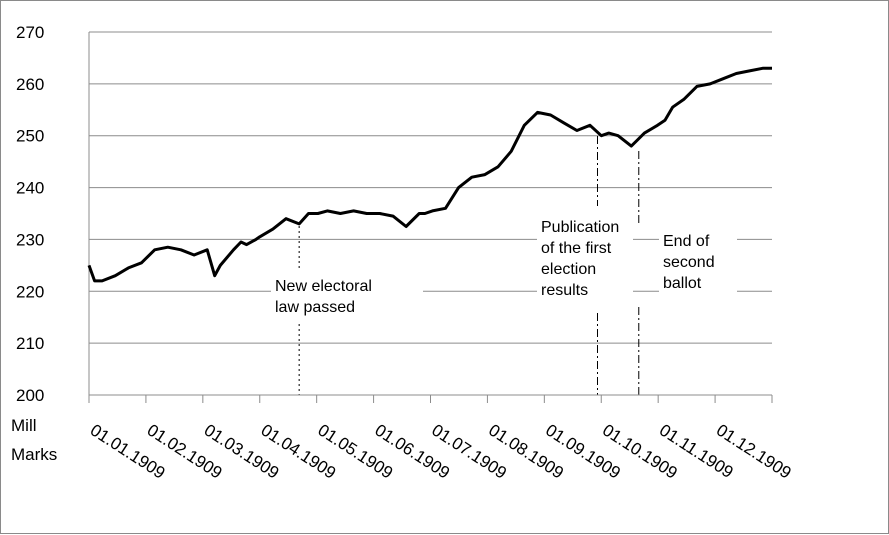  Describe the element at coordinates (30, 214) in the screenshot. I see `y-tick-labels: 200 210 220 230 240 250 260 270` at that location.